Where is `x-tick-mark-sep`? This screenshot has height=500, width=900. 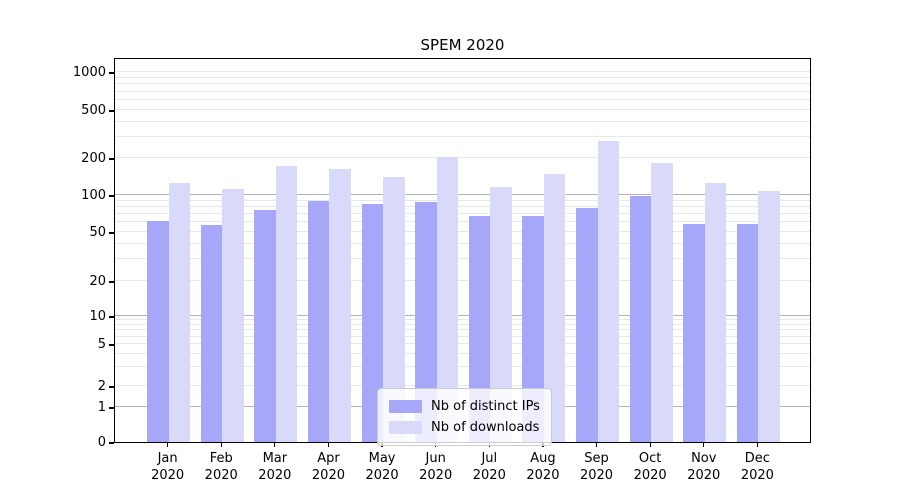
x-tick-mark-sep is located at coordinates (596, 445).